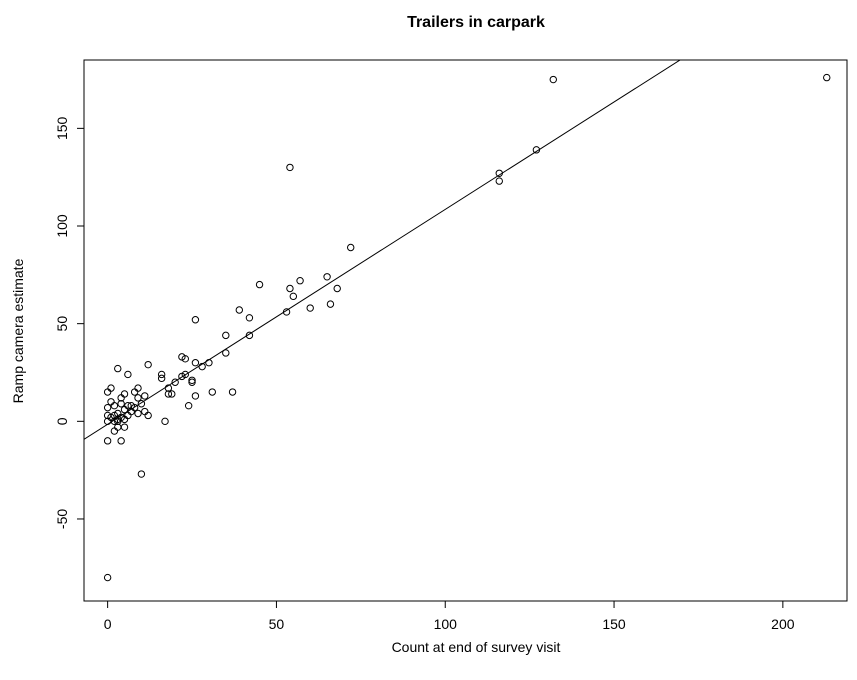  Describe the element at coordinates (62, 519) in the screenshot. I see `y-tick-label: -50` at that location.